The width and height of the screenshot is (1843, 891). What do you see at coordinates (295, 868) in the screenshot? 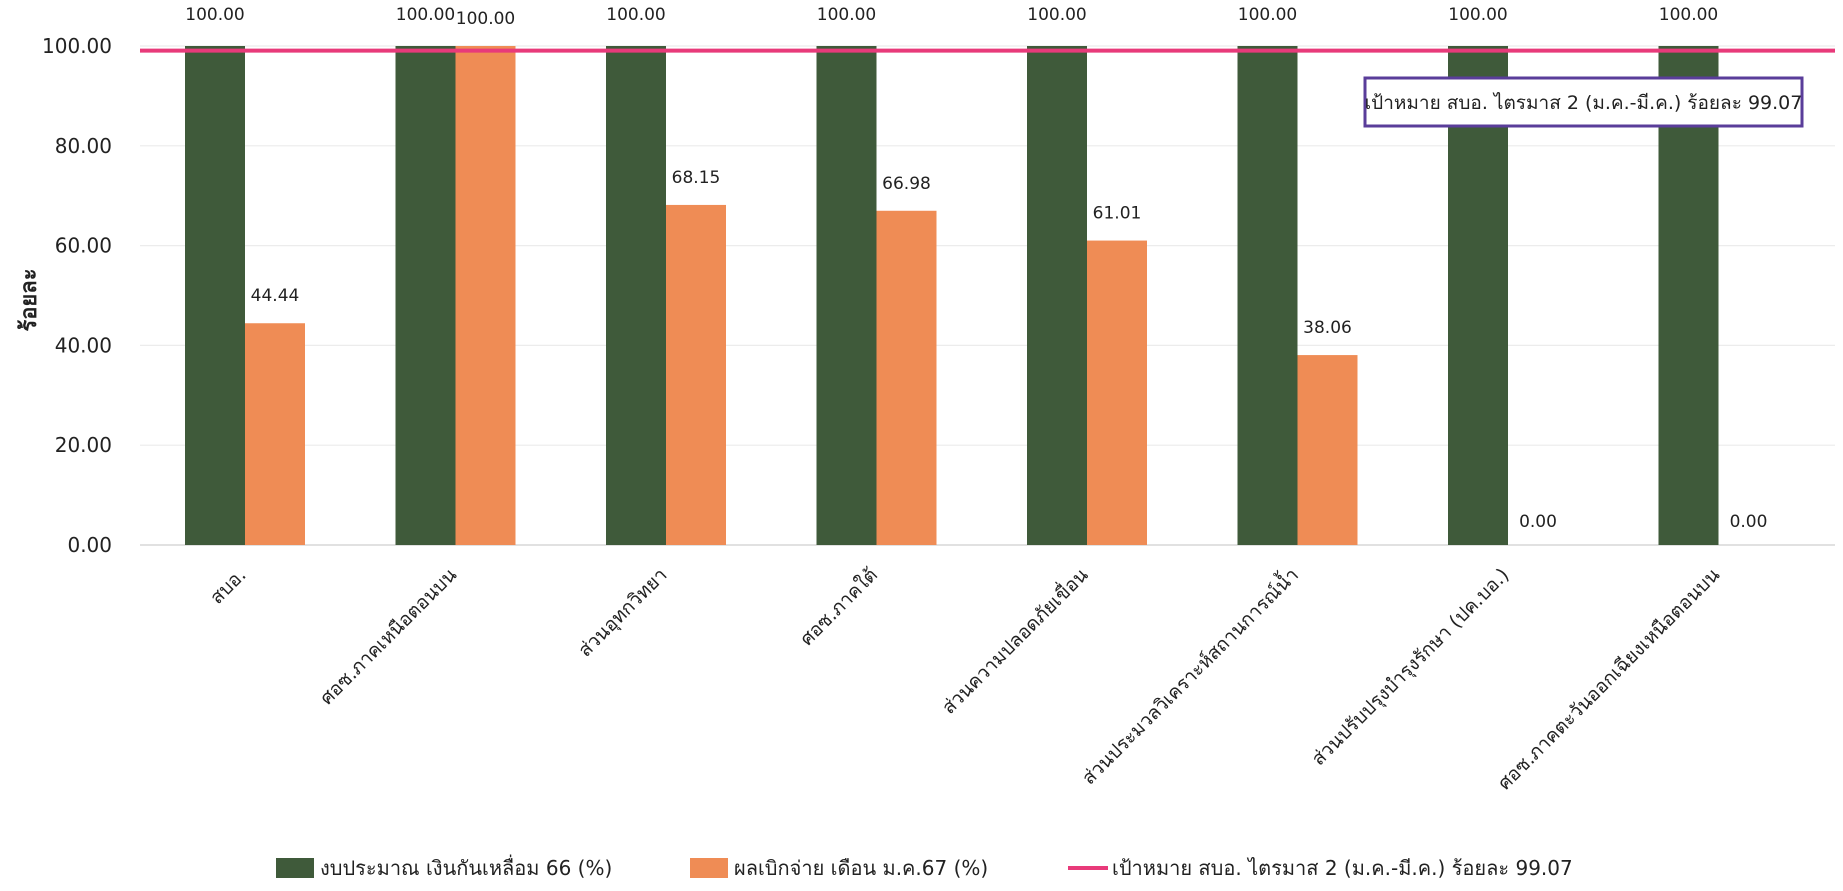
I see `legend-swatch-budget` at bounding box center [295, 868].